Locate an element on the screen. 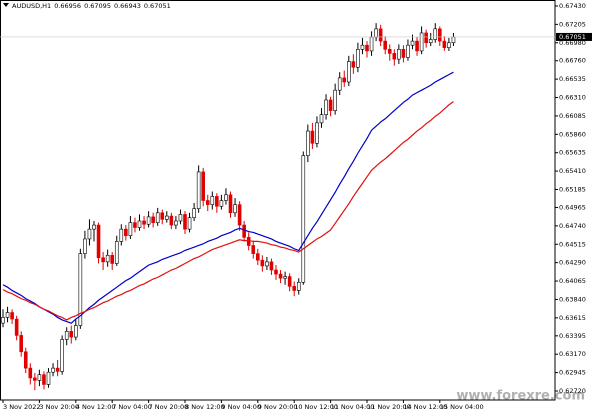  menu-arrow is located at coordinates (6, 5).